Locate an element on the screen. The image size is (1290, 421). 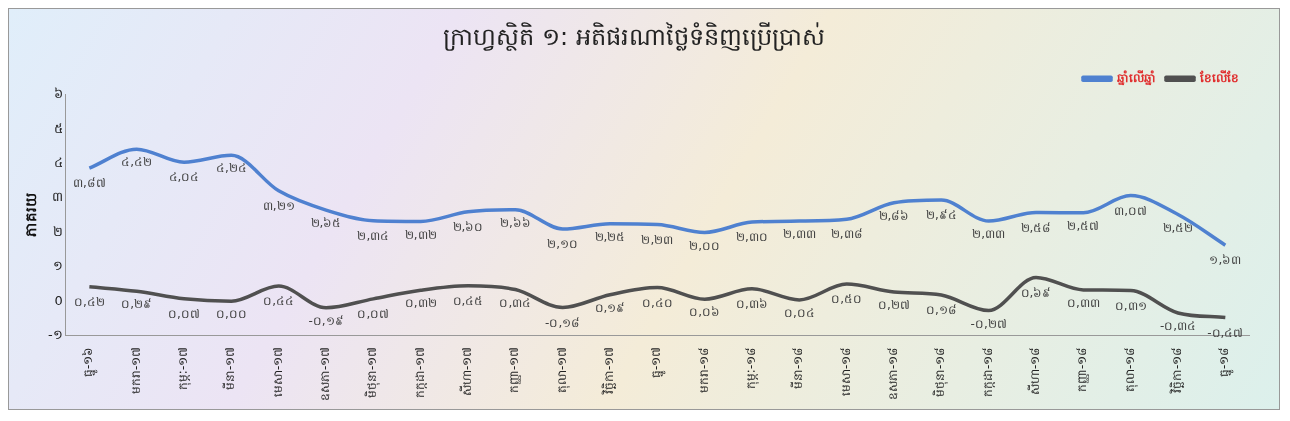
data-label: ២,៨៦ is located at coordinates (894, 215).